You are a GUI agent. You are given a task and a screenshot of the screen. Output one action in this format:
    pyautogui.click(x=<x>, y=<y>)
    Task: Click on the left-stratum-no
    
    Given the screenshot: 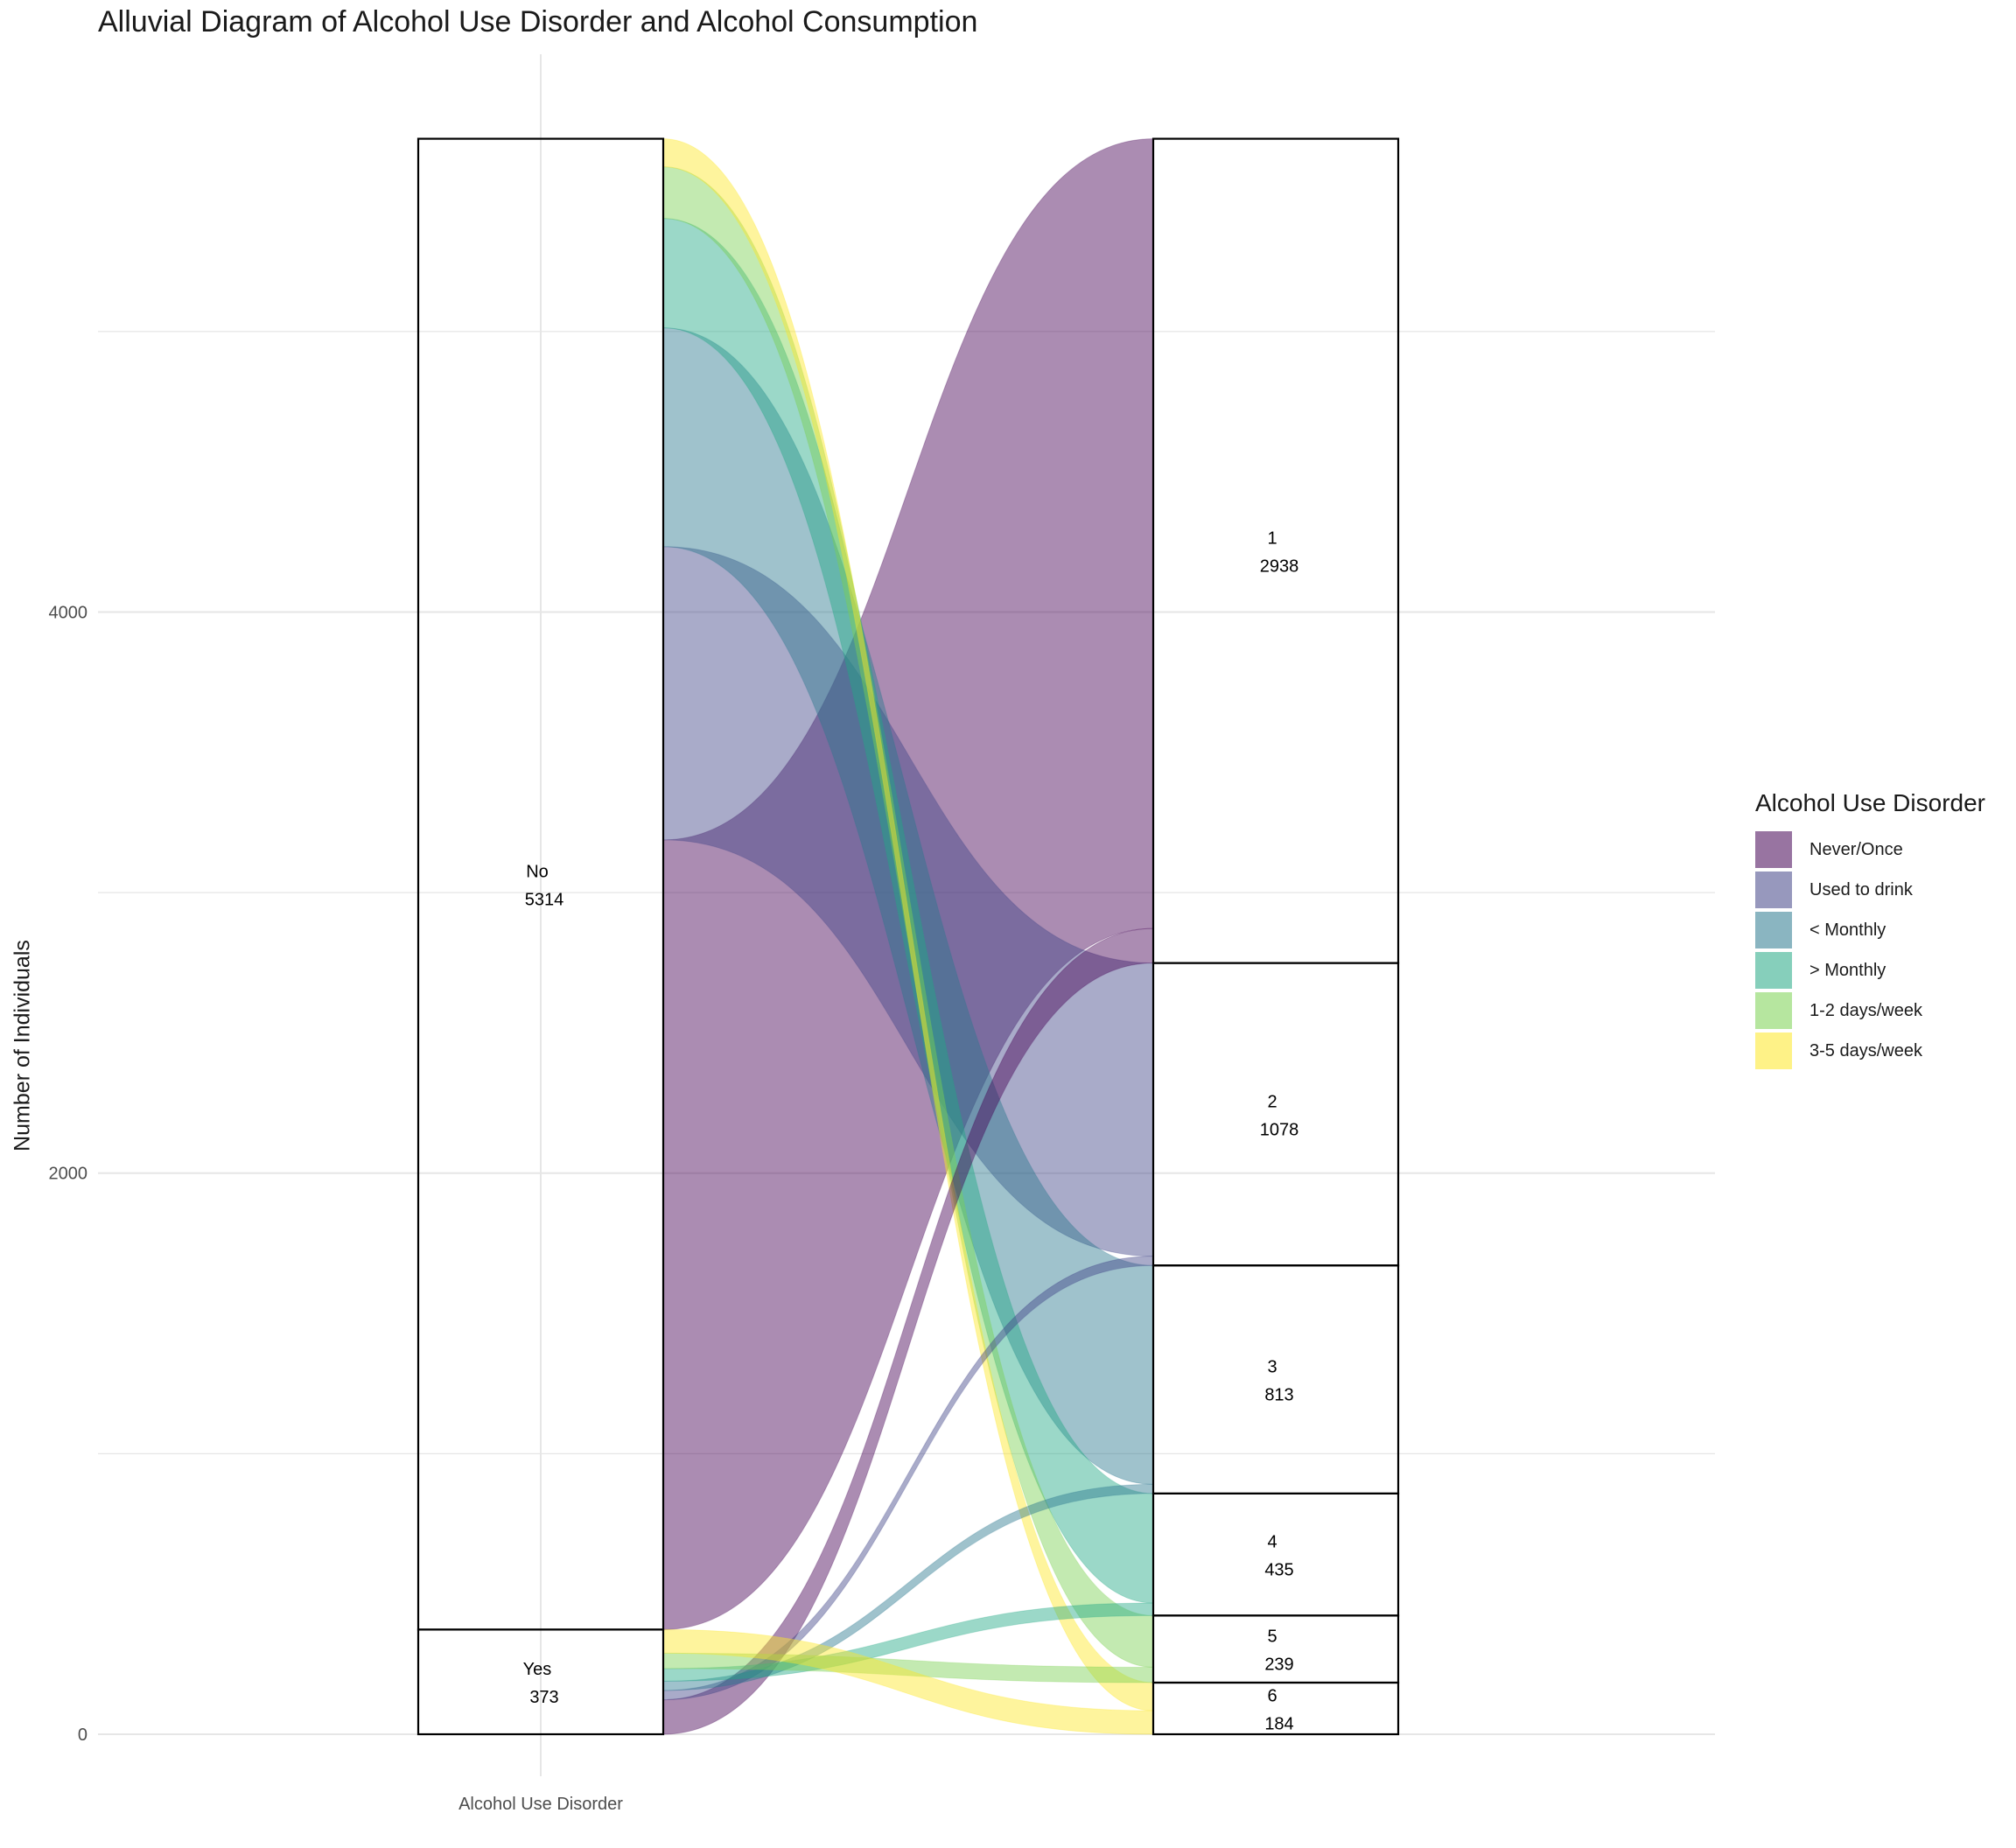 What is the action you would take?
    pyautogui.click(x=540, y=884)
    